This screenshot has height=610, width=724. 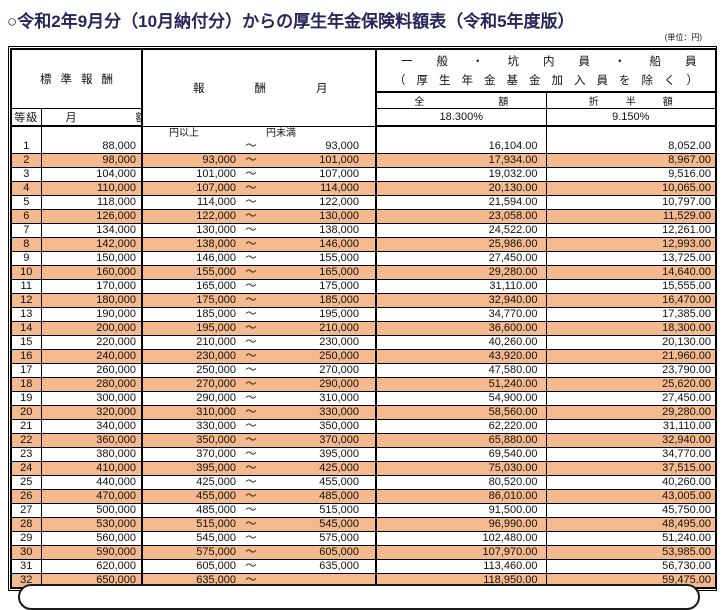 I want to click on header-monthly-amount: 月 額, so click(x=91, y=117).